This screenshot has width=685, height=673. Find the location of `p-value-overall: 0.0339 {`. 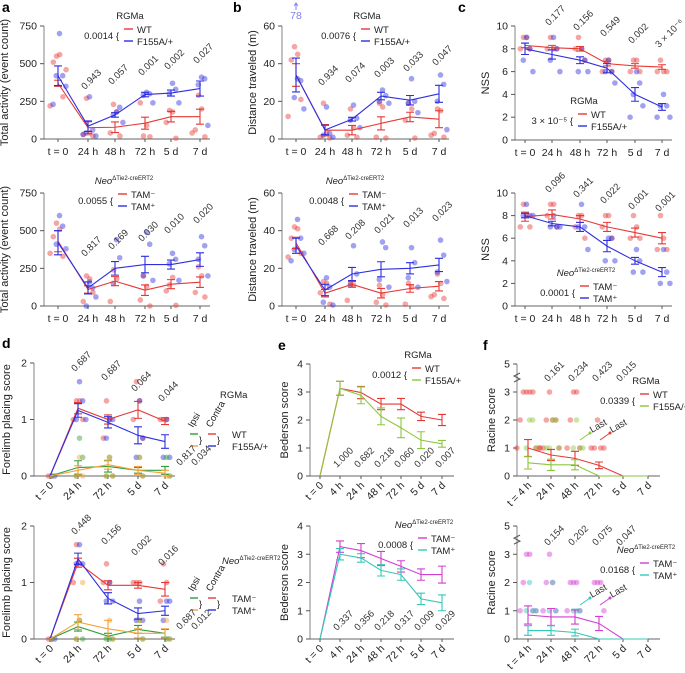

p-value-overall: 0.0339 { is located at coordinates (617, 401).